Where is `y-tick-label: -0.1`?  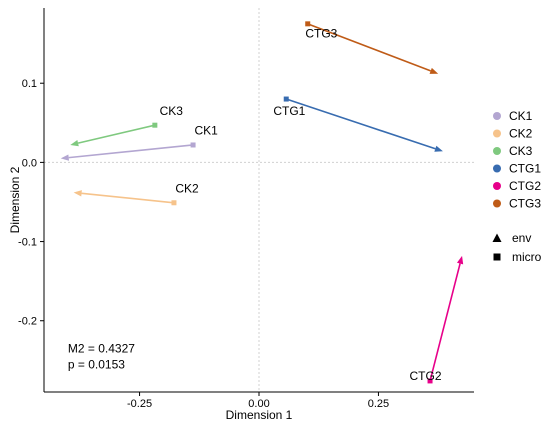
y-tick-label: -0.1 is located at coordinates (27, 243).